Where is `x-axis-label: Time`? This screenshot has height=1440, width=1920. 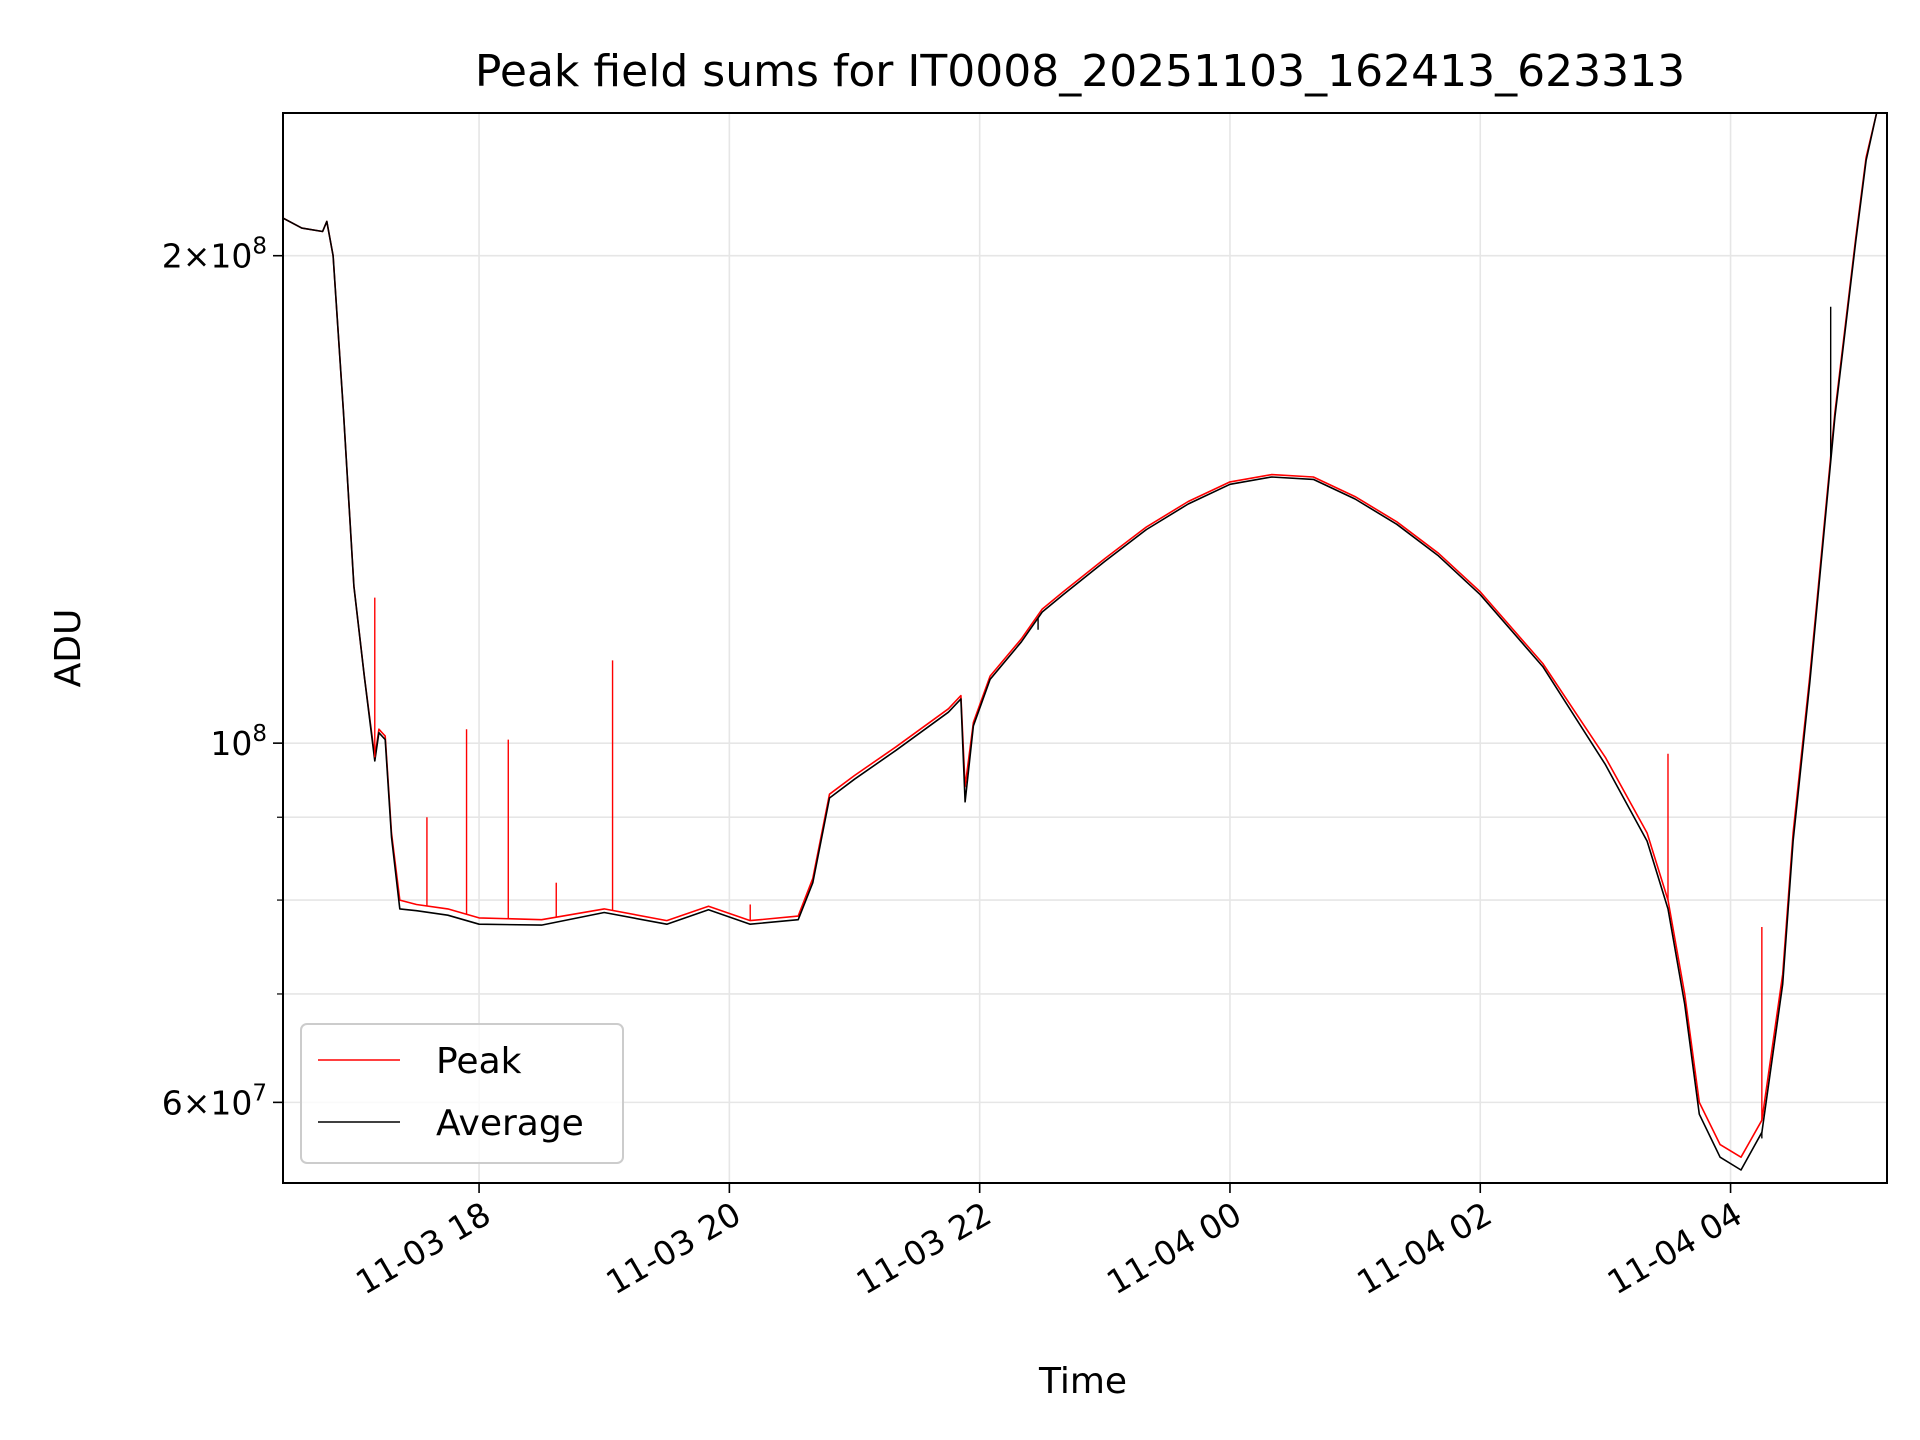 x-axis-label: Time is located at coordinates (1082, 1381).